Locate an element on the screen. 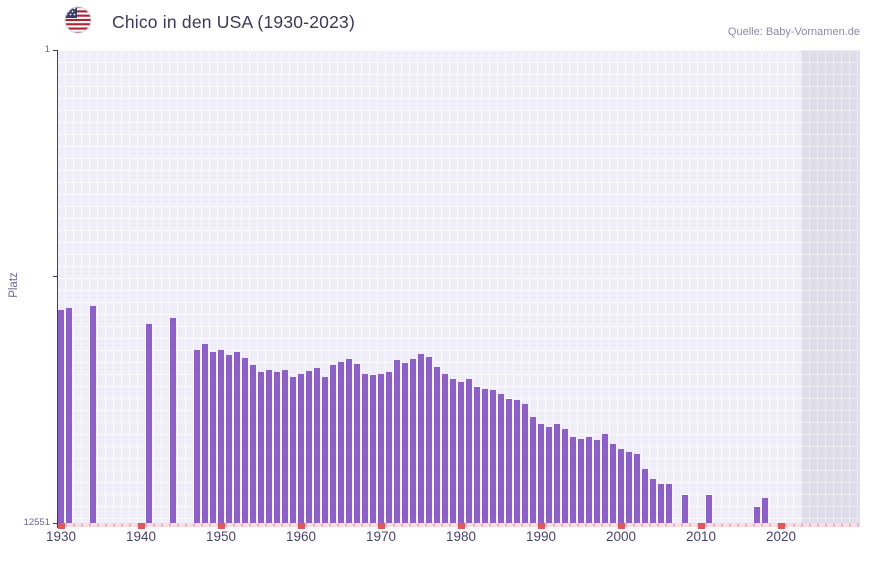  x-tick-label-1990: 1990 is located at coordinates (541, 536).